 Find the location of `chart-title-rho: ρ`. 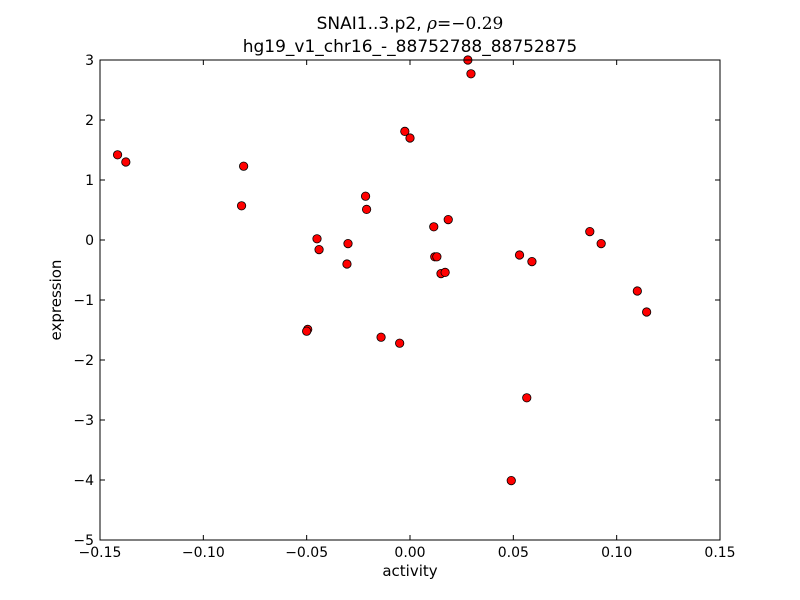

chart-title-rho: ρ is located at coordinates (431, 24).